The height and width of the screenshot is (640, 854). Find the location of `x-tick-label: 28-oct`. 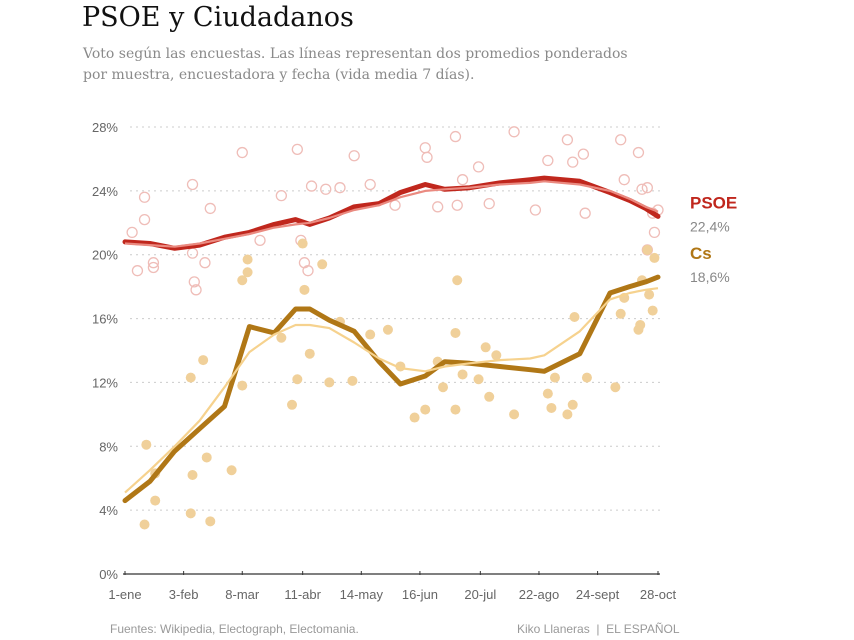

x-tick-label: 28-oct is located at coordinates (658, 594).